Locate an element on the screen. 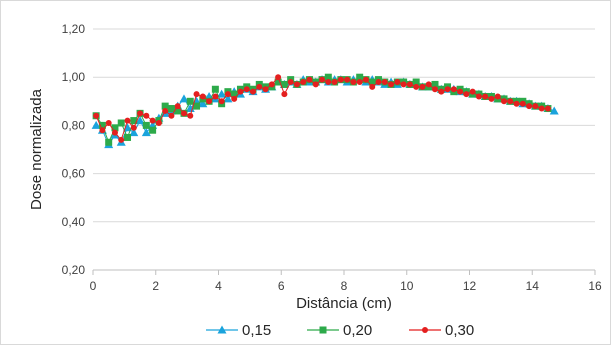  legend-label: 0,30 is located at coordinates (459, 330).